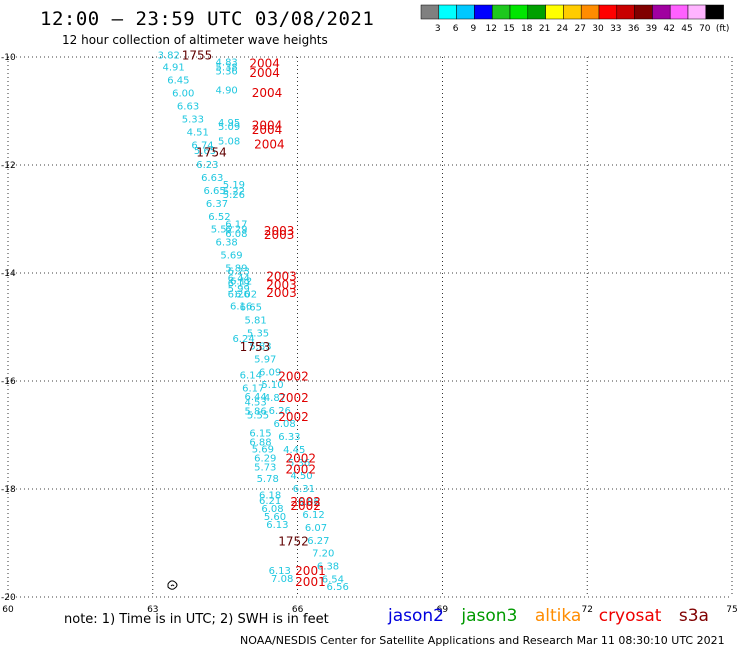  What do you see at coordinates (265, 359) in the screenshot?
I see `swh-value: 5.97` at bounding box center [265, 359].